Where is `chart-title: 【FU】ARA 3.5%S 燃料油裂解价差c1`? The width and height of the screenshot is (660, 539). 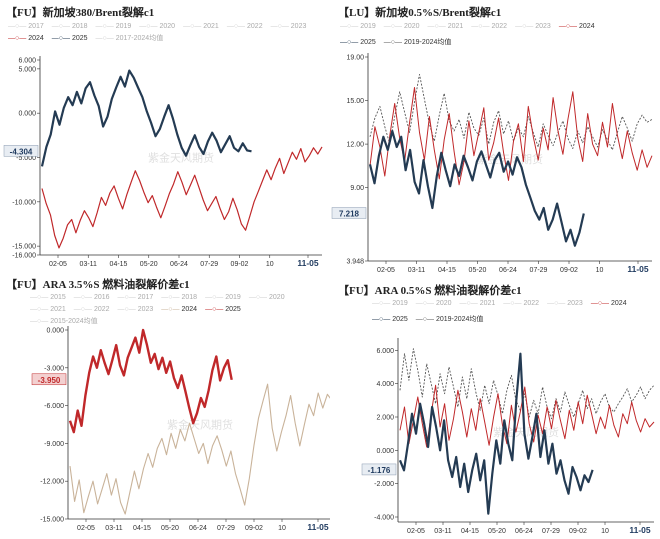
chart-title: 【FU】ARA 3.5%S 燃料油裂解价差c1 is located at coordinates (98, 285).